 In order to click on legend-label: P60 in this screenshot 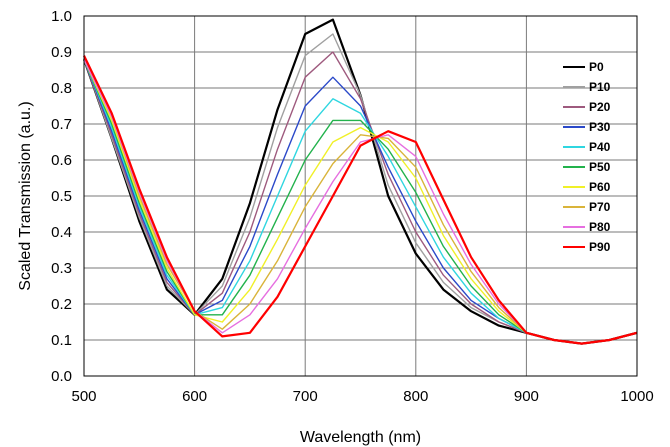, I will do `click(600, 187)`.